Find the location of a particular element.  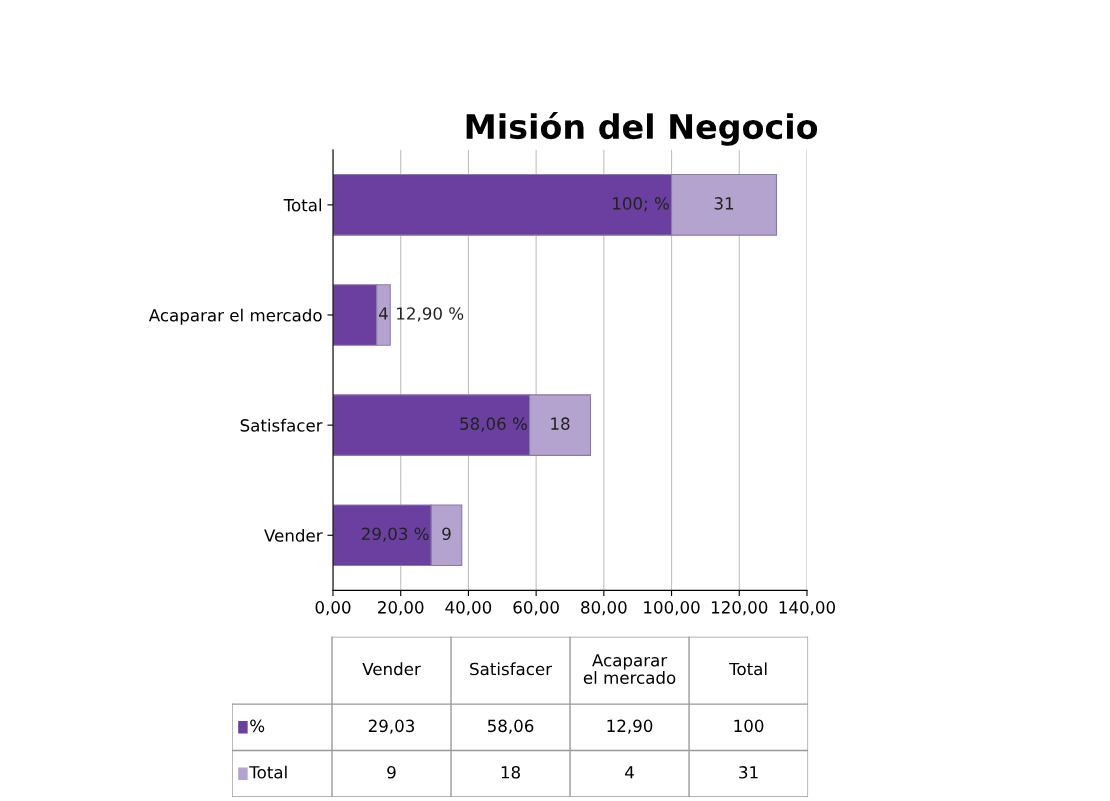

data-label: 100; % is located at coordinates (641, 204).